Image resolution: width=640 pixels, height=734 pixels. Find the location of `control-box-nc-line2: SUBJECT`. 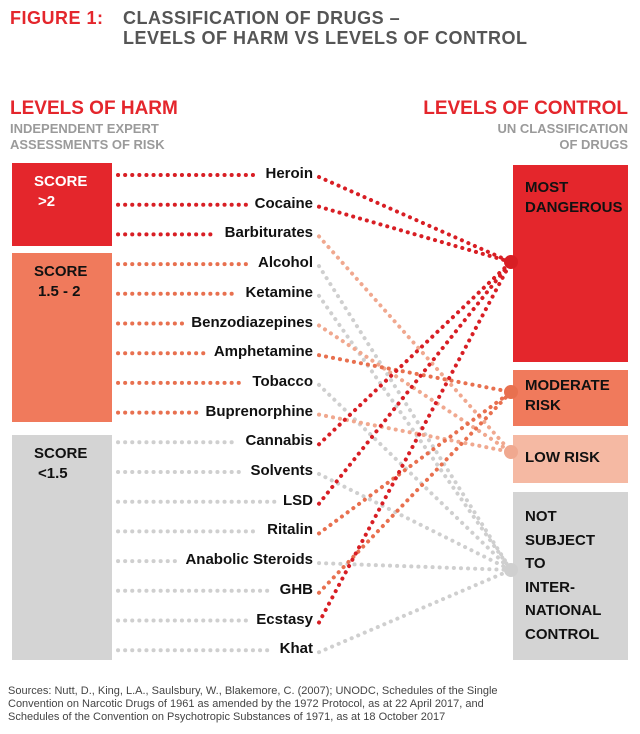

control-box-nc-line2: SUBJECT is located at coordinates (560, 540).